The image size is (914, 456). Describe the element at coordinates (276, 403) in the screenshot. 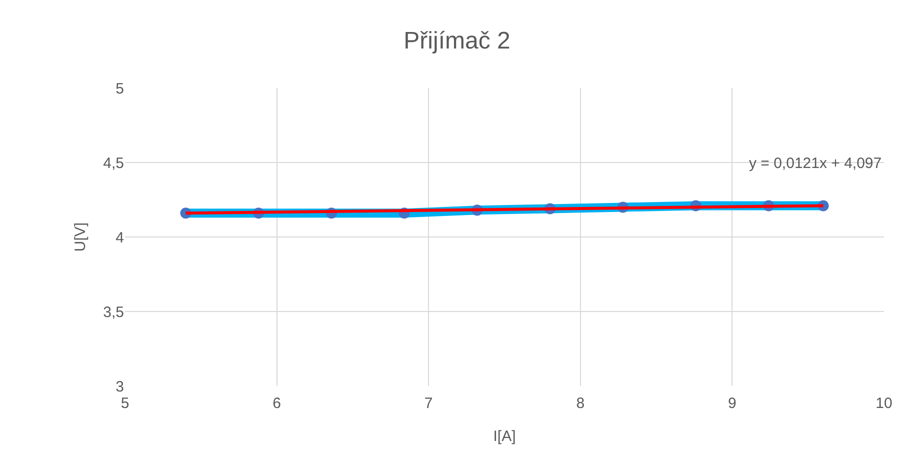

I see `x-tick-label: 6` at that location.